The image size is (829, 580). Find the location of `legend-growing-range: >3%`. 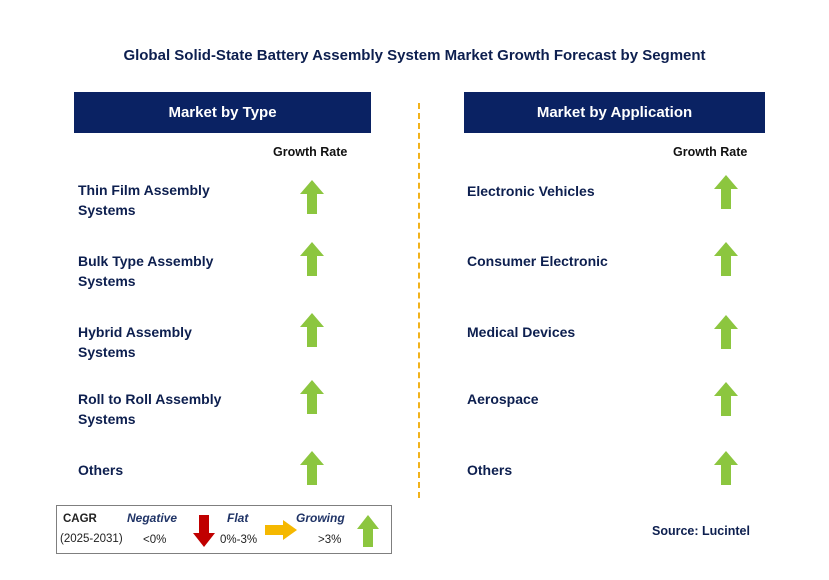

legend-growing-range: >3% is located at coordinates (330, 540).